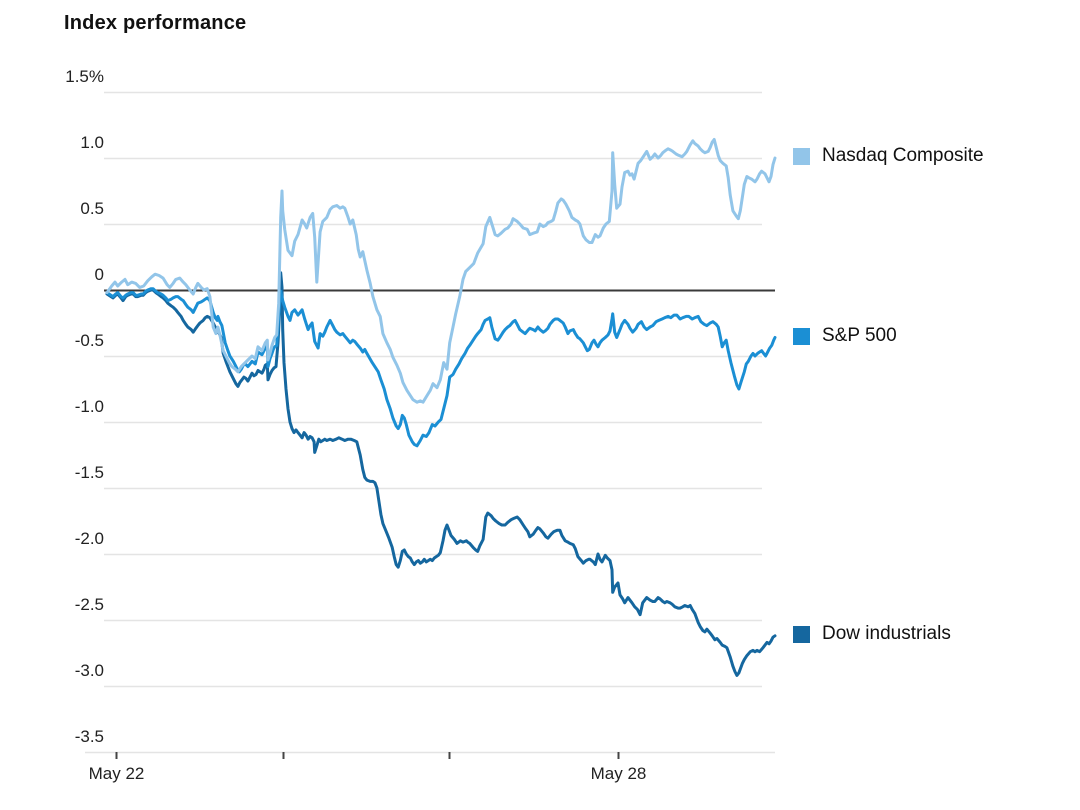  Describe the element at coordinates (89, 604) in the screenshot. I see `y-axis-label: -2.5` at that location.